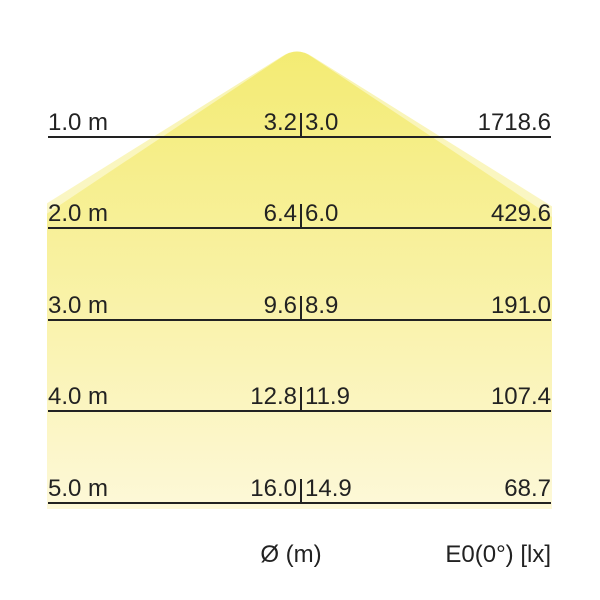 The image size is (600, 600). Describe the element at coordinates (291, 554) in the screenshot. I see `diameter-axis-label: Ø (m)` at that location.